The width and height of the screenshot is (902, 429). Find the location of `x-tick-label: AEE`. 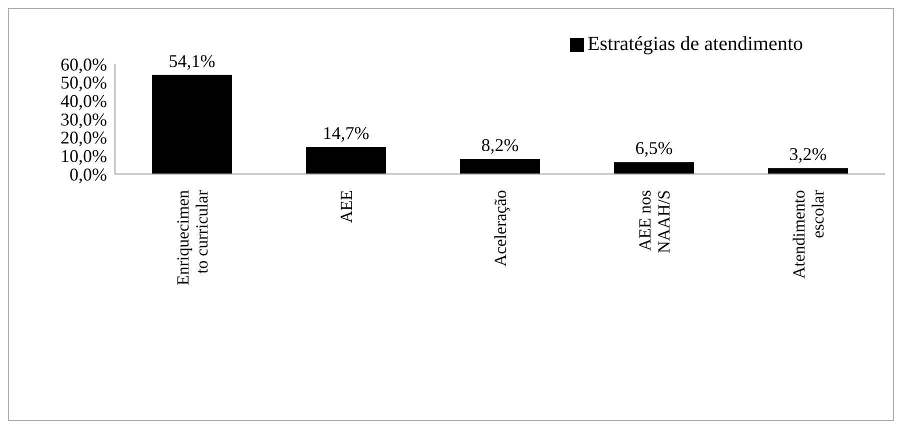

x-tick-label: AEE is located at coordinates (346, 207).